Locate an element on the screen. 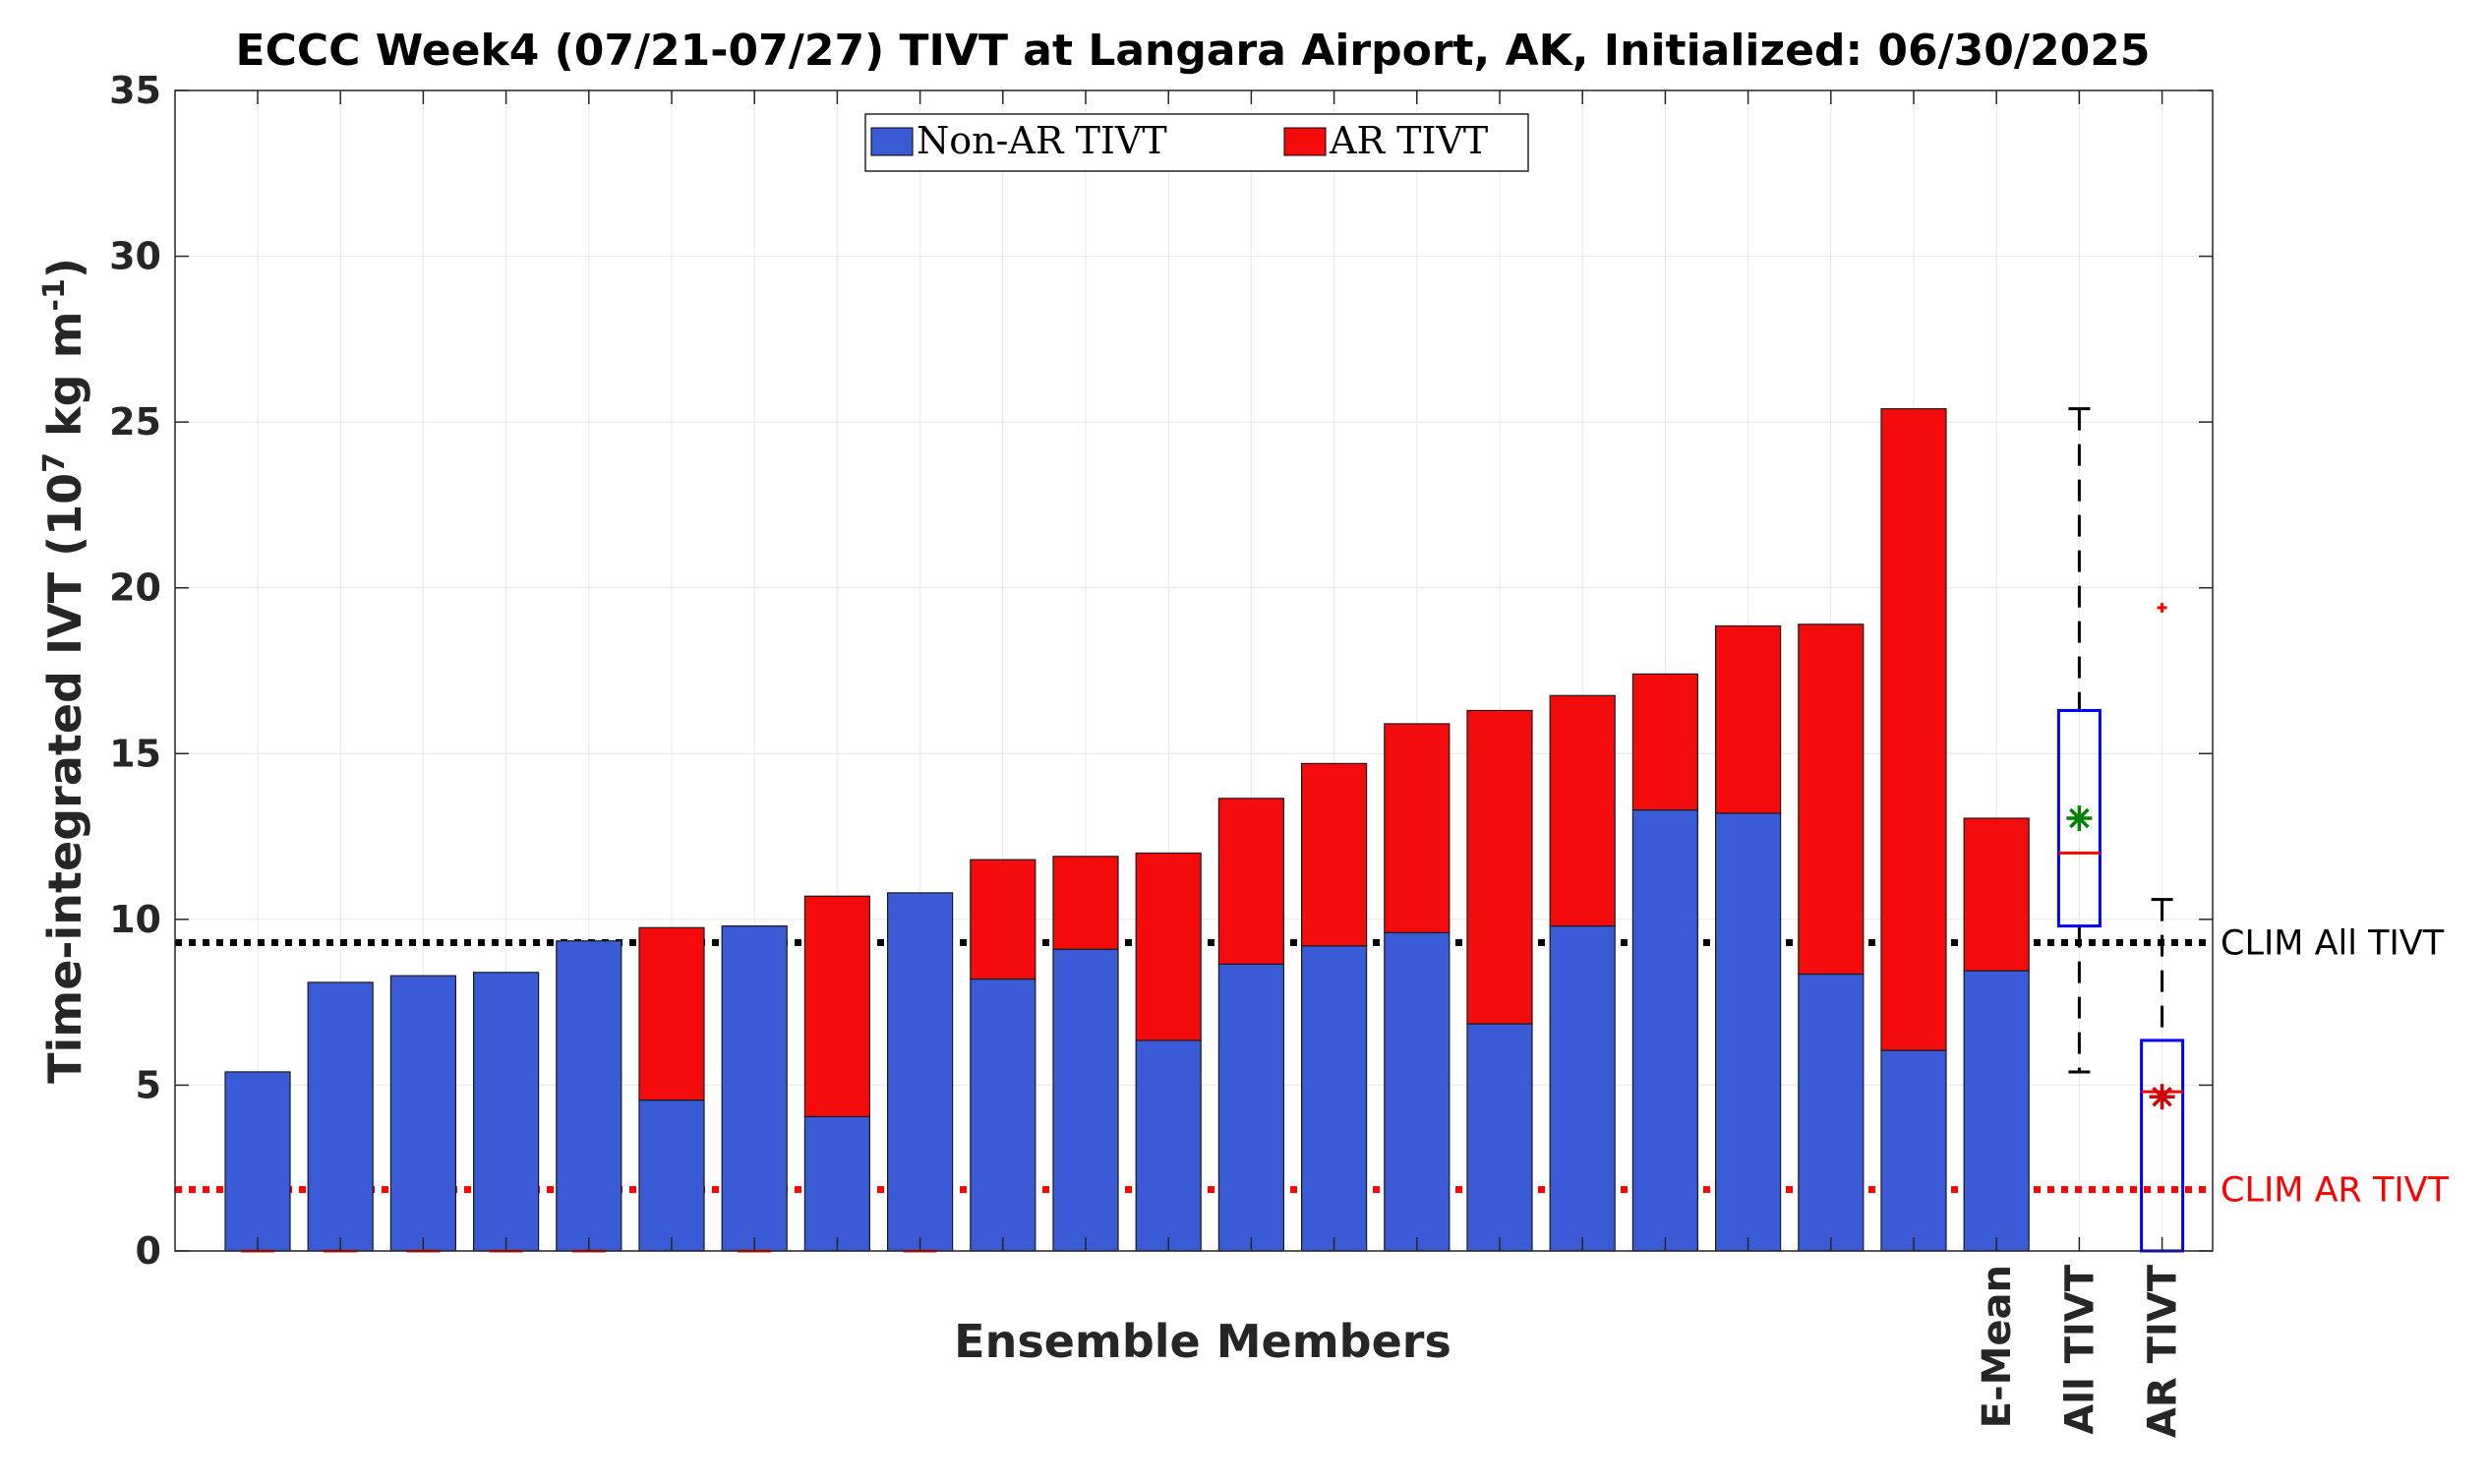  y-axis-label-sup2: -1 is located at coordinates (54, 294).